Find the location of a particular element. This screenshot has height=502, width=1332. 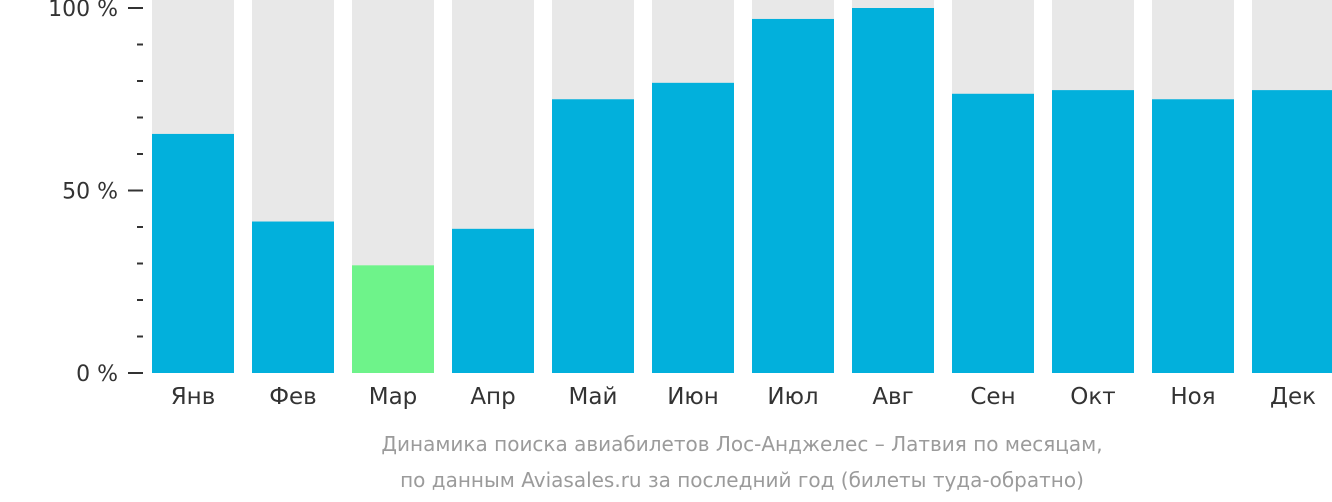

x-tick-label: Апр is located at coordinates (492, 397).